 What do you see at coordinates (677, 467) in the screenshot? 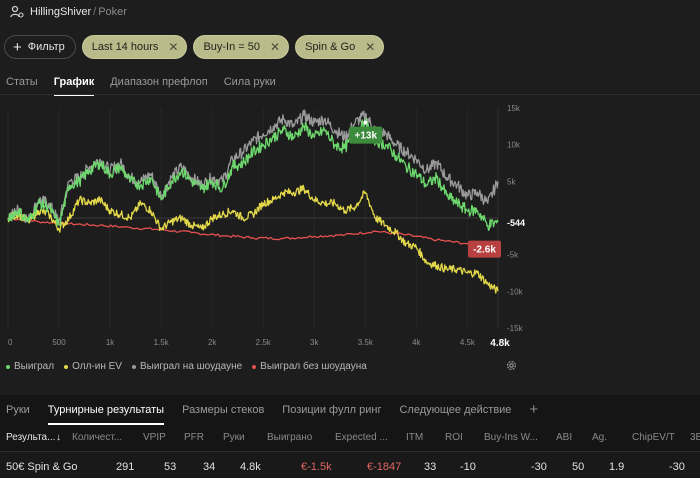
I see `cell-chipev: -30` at bounding box center [677, 467].